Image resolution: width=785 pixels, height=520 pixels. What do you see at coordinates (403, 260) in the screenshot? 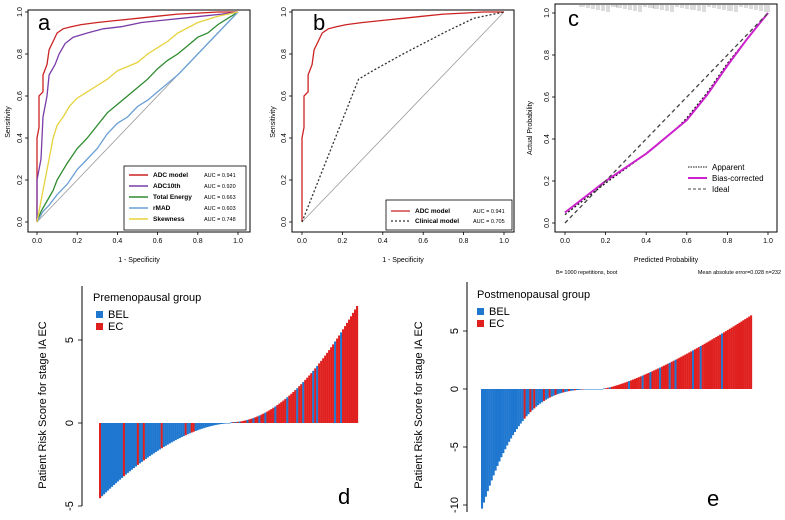
I see `x-axis-label-b: 1 - Specificity` at bounding box center [403, 260].